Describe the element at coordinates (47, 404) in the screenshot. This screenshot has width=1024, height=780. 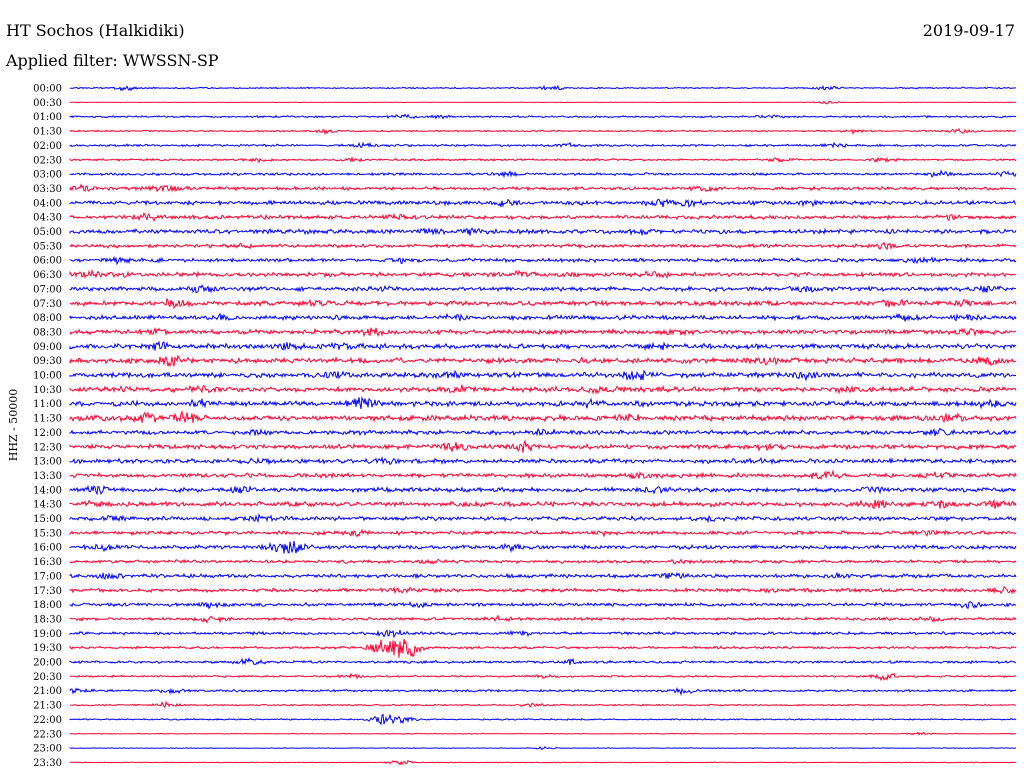
I see `time-label: 11:00` at that location.